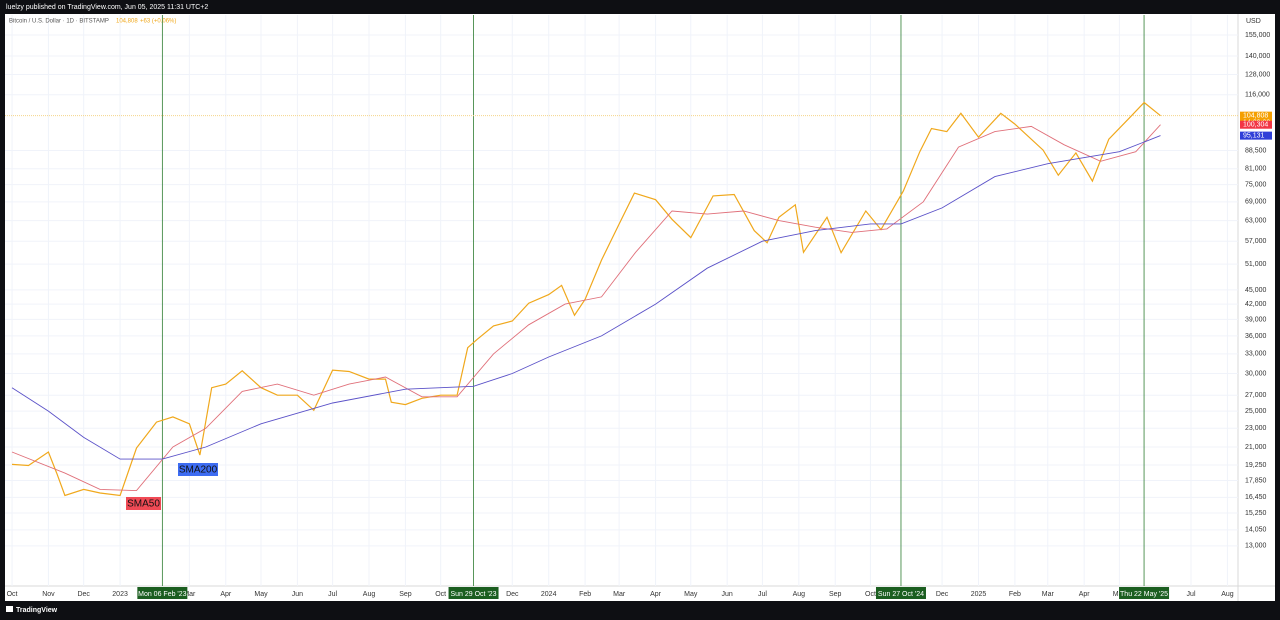 The height and width of the screenshot is (620, 1280). What do you see at coordinates (1256, 395) in the screenshot?
I see `y-tick-label: 27,000` at bounding box center [1256, 395].